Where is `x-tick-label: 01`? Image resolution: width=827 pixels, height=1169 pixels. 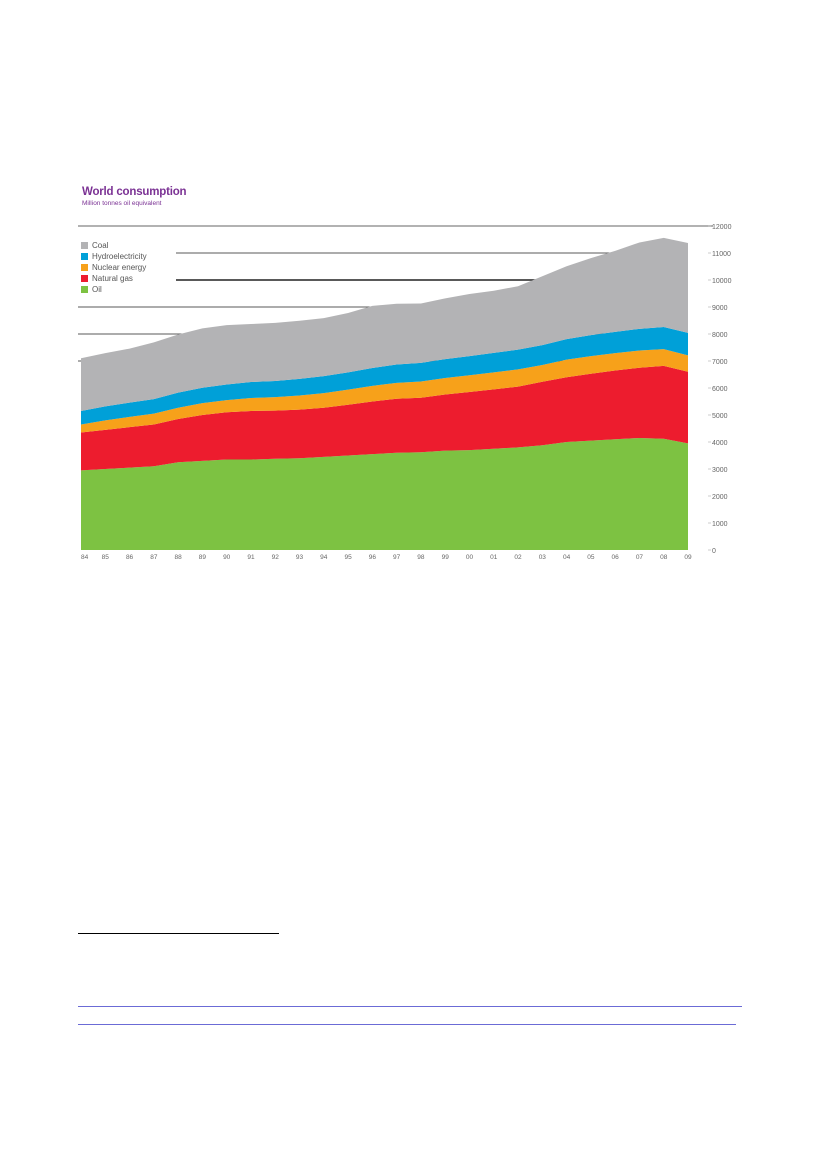
x-tick-label: 01 is located at coordinates (494, 557).